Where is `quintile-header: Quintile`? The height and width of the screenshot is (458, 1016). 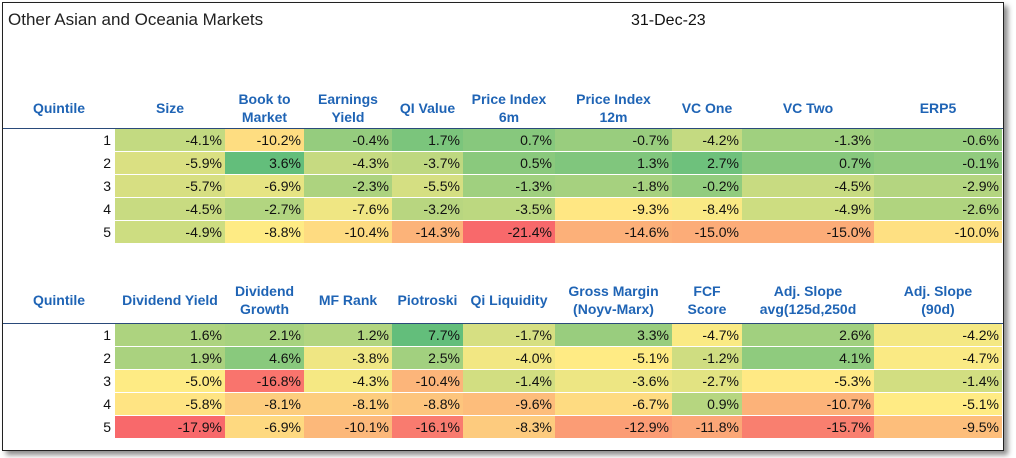
quintile-header: Quintile is located at coordinates (59, 108).